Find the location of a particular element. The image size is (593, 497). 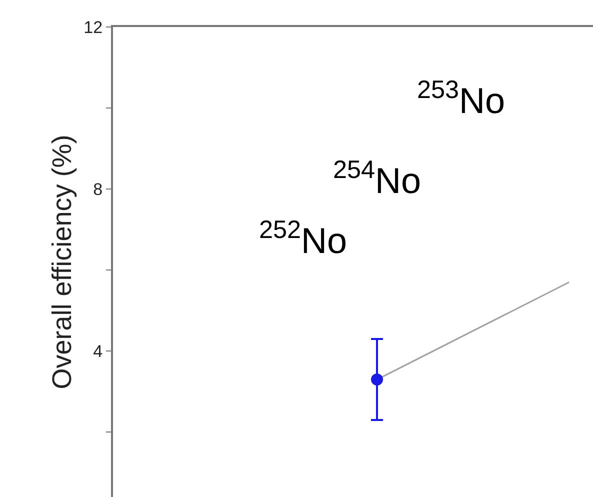

annotation: $^{253}$No is located at coordinates (461, 99).